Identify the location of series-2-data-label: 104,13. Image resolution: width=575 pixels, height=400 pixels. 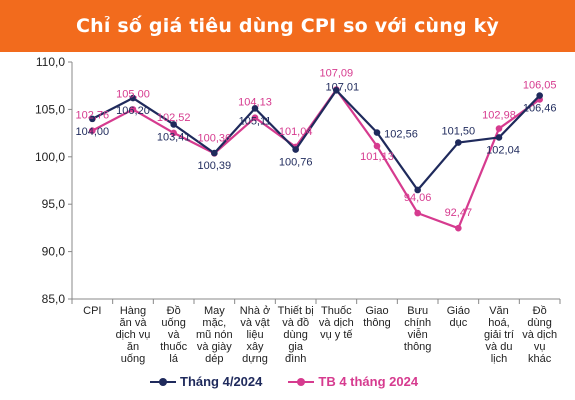
(255, 103).